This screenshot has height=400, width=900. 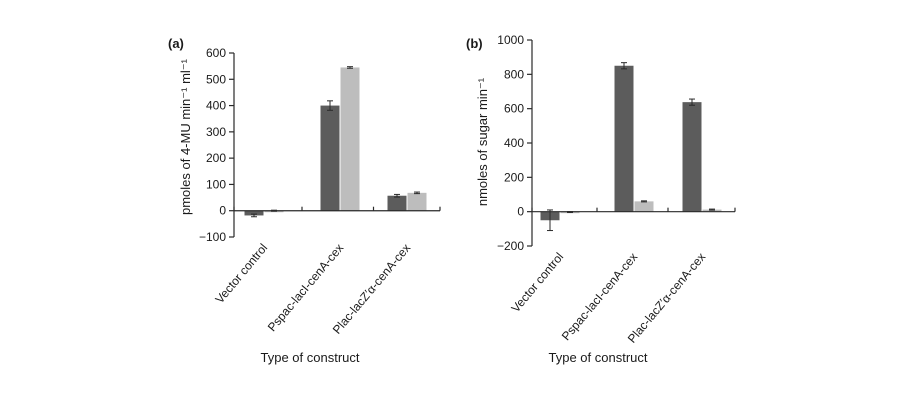 What do you see at coordinates (474, 43) in the screenshot?
I see `panel-b-letter: (b)` at bounding box center [474, 43].